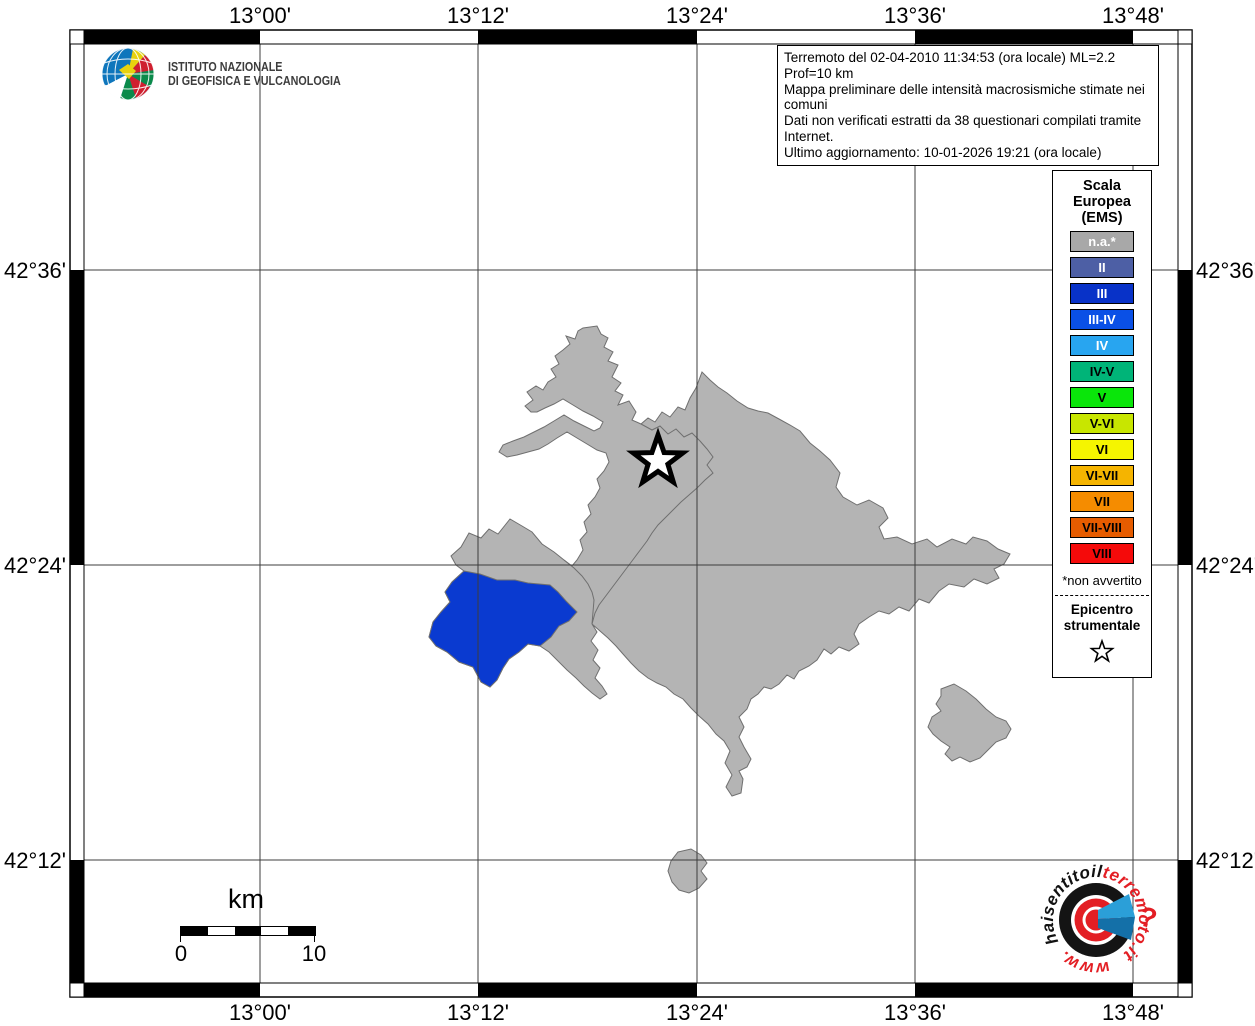  I want to click on axis-label-right-4236: 42°36', so click(1225, 270).